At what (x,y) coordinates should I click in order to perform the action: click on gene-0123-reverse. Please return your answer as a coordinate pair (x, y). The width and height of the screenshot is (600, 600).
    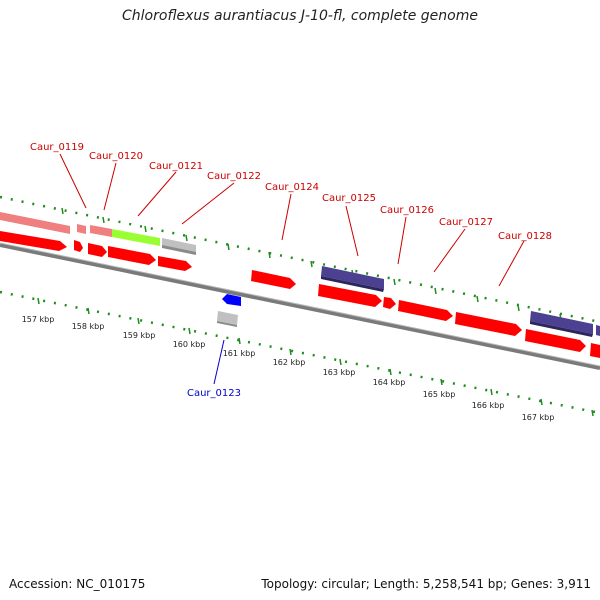
    Looking at the image, I should click on (231, 300).